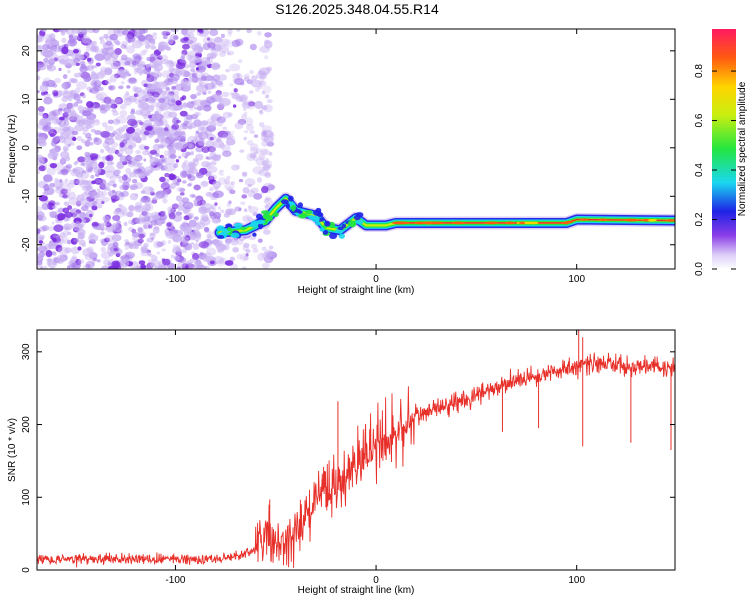 The height and width of the screenshot is (600, 750). I want to click on spectrogram-ytick-label: 20, so click(26, 51).